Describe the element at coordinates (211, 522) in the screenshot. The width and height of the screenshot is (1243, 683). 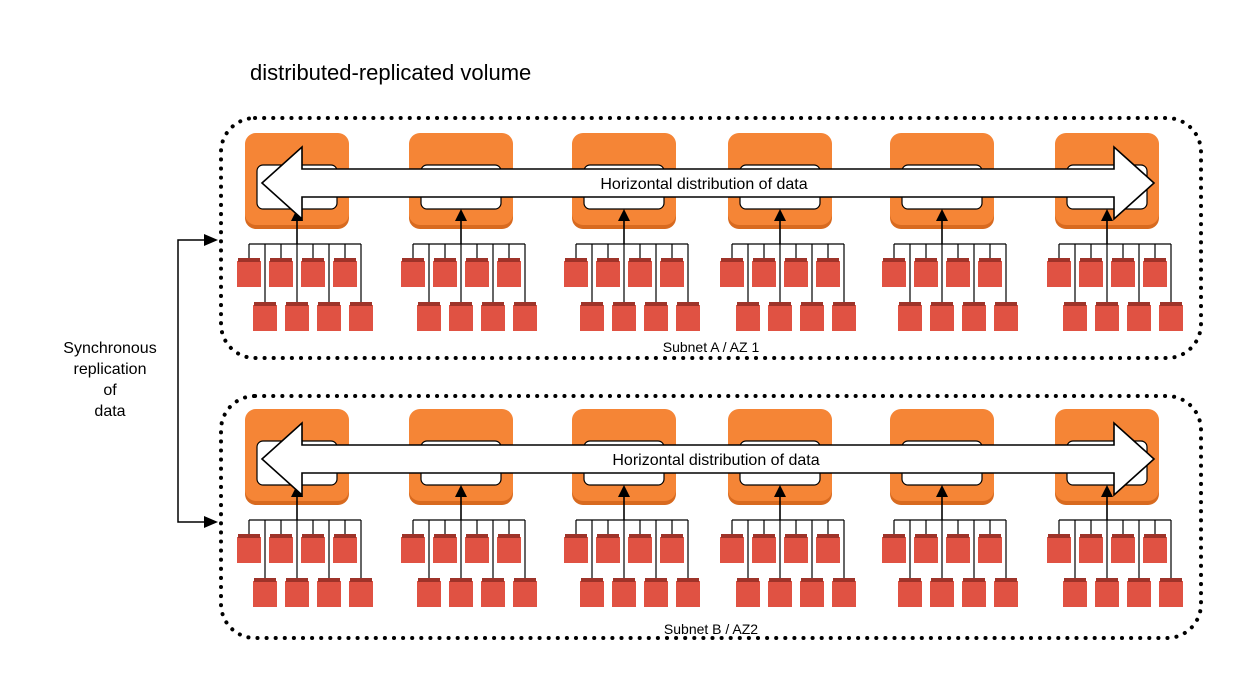
I see `sync-arrowhead-bottom` at that location.